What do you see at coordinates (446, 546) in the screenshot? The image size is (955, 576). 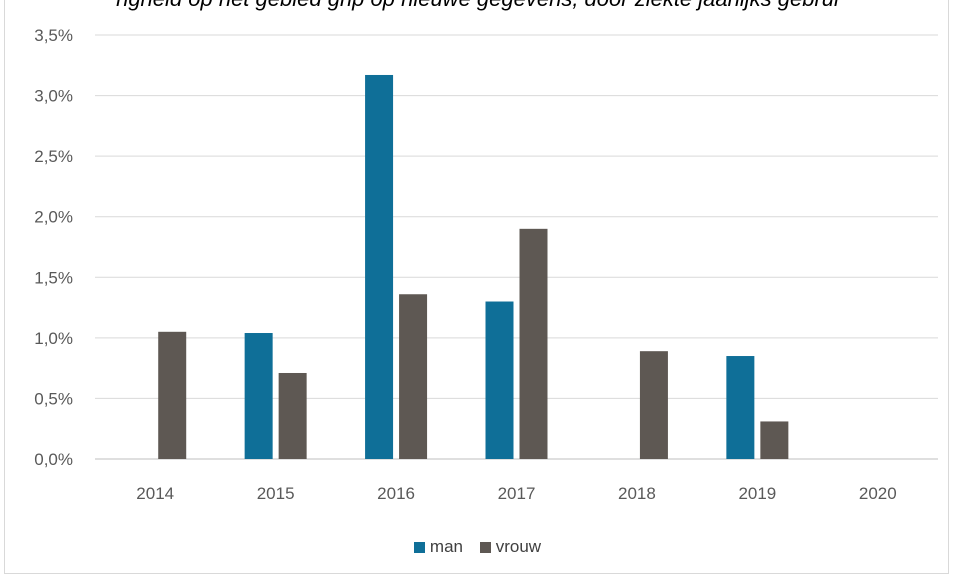 I see `legend-label-man: man` at bounding box center [446, 546].